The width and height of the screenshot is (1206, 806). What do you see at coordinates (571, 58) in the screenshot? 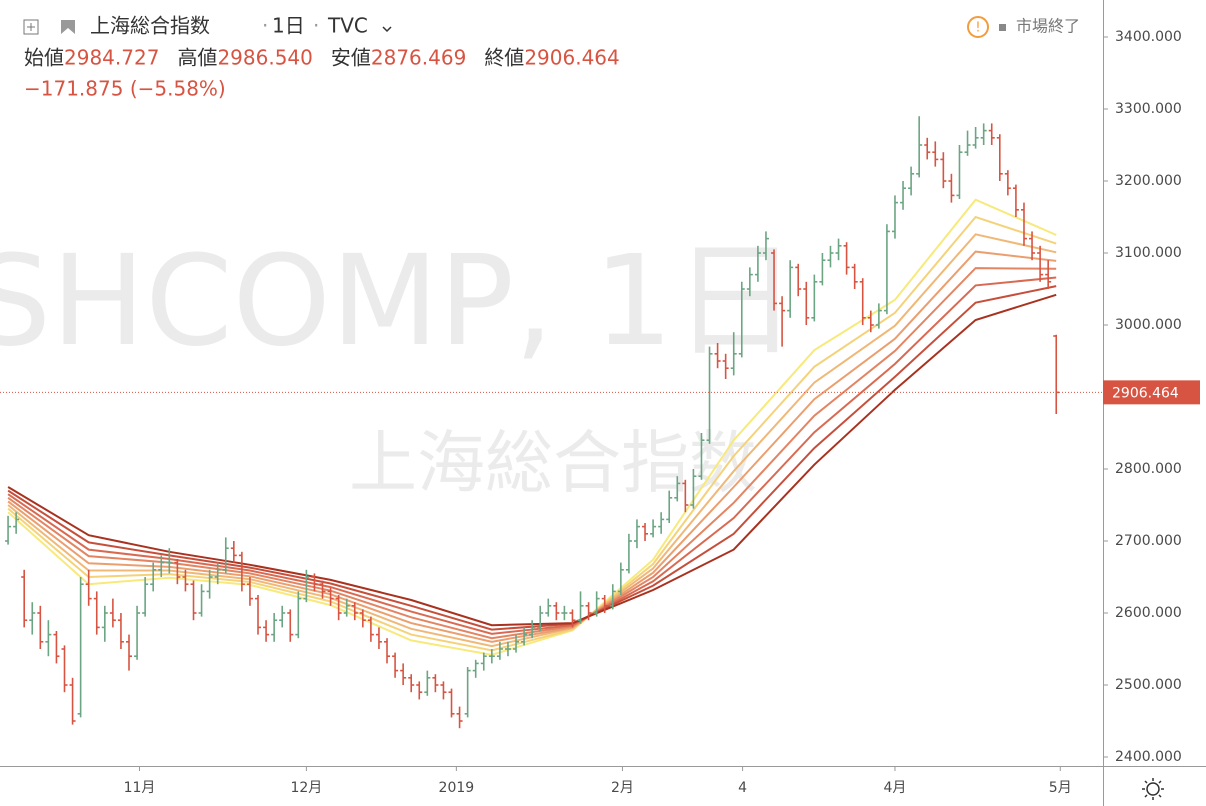
I see `header-value: 2906.464` at bounding box center [571, 58].